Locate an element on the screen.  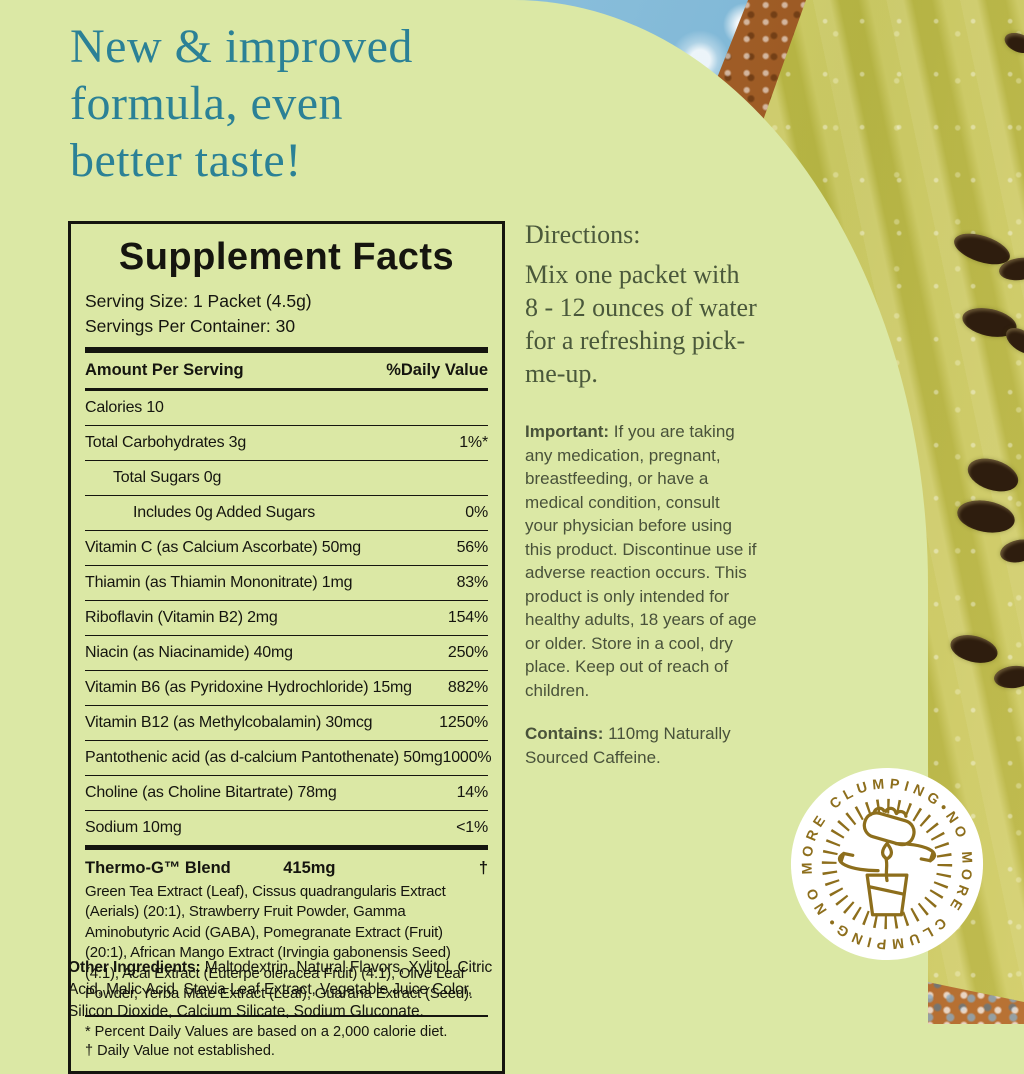
nutrient-value: <1% is located at coordinates (472, 827).